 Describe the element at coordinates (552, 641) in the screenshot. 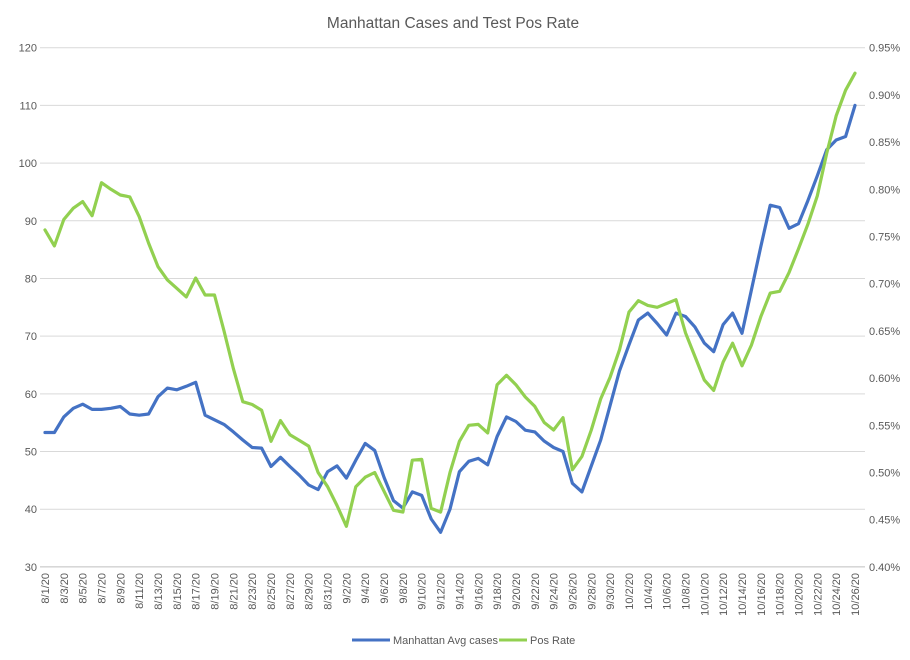

I see `legend-label-pos-rate: Pos Rate` at that location.